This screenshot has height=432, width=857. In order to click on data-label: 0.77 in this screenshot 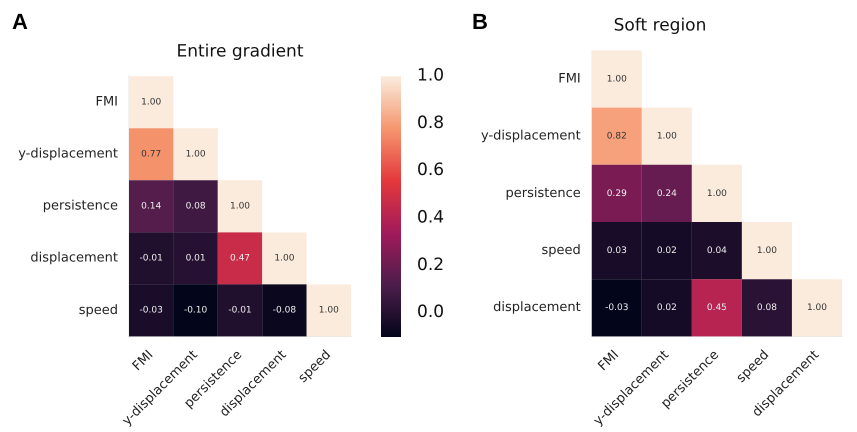, I will do `click(151, 155)`.